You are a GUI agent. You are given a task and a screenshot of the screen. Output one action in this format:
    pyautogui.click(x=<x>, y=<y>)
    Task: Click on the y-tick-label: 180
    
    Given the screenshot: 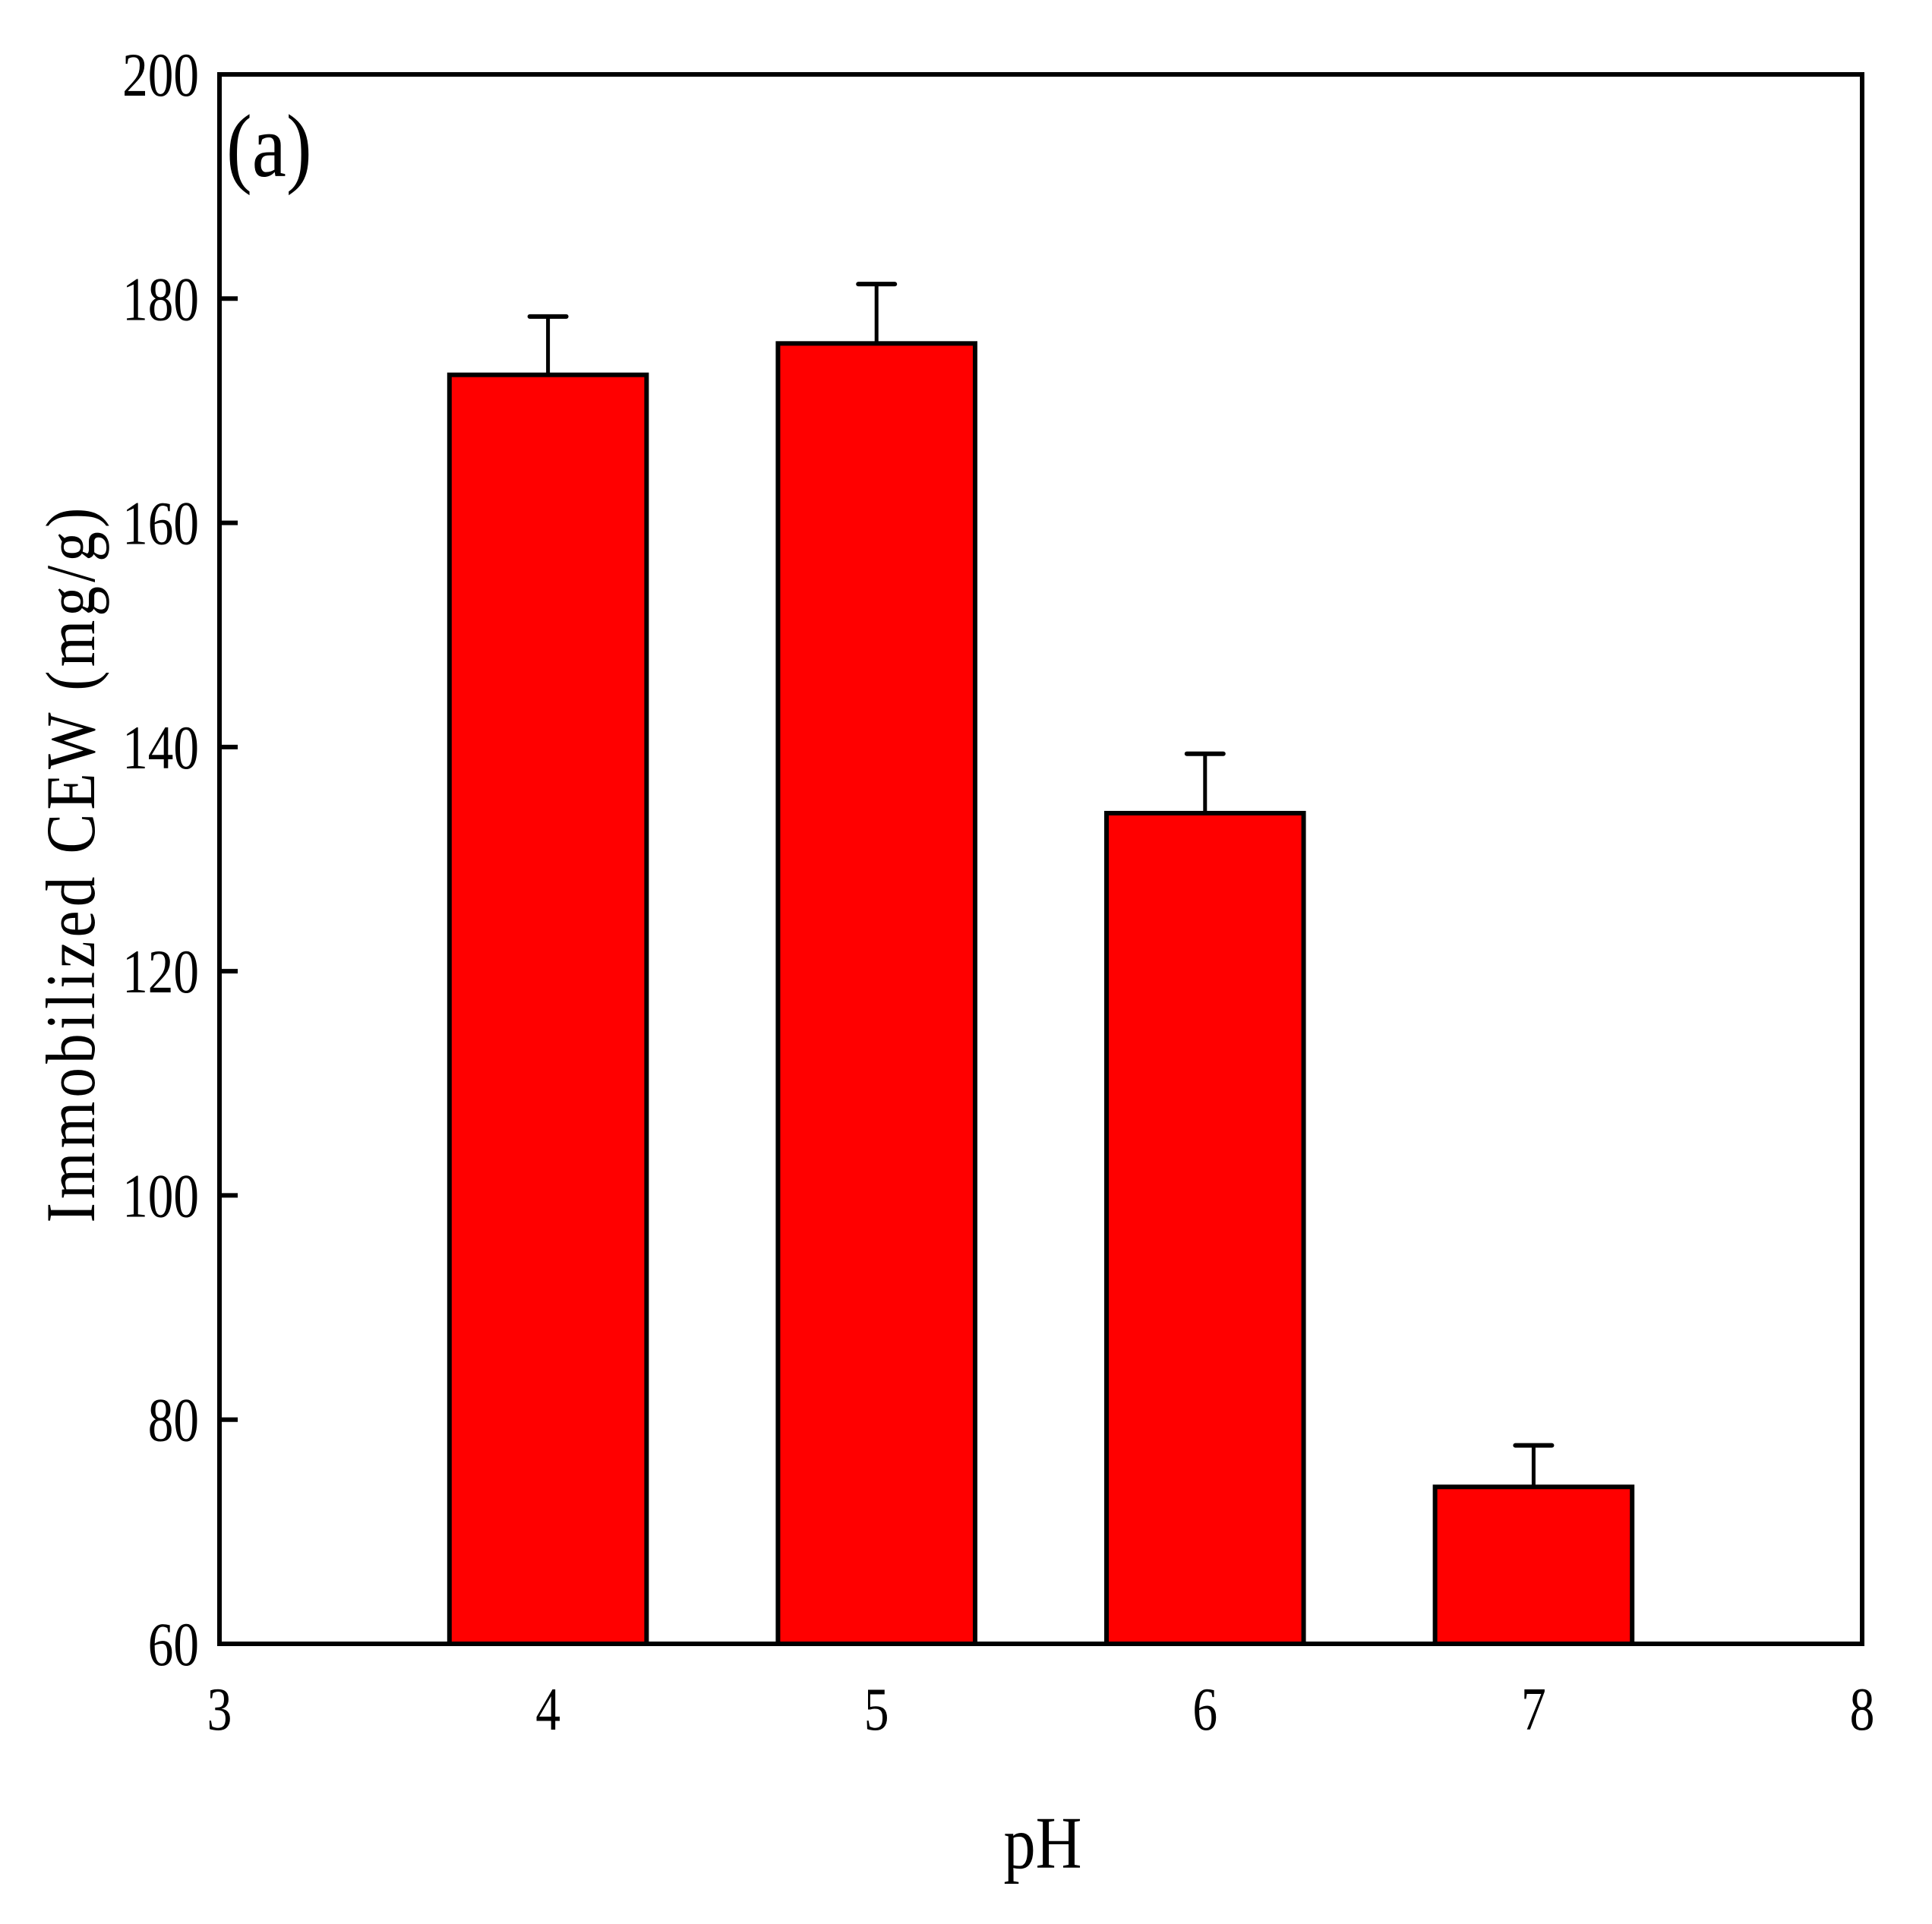 What is the action you would take?
    pyautogui.click(x=160, y=300)
    